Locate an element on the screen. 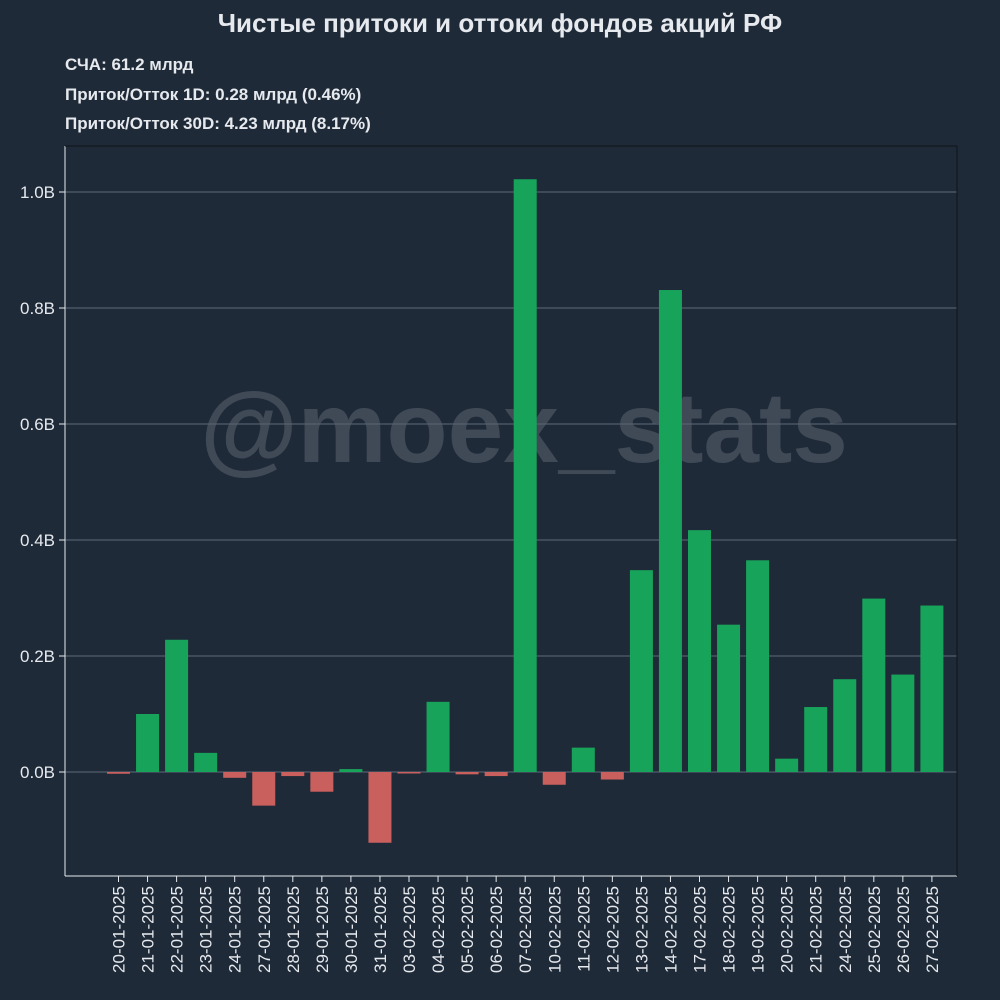  x-tick-label: 26-02-2025 is located at coordinates (903, 929).